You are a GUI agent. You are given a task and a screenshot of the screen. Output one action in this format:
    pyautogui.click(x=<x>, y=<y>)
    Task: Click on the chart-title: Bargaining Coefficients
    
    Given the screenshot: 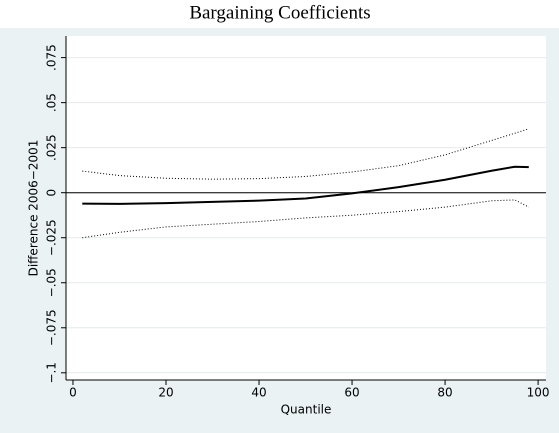 What is the action you would take?
    pyautogui.click(x=279, y=12)
    